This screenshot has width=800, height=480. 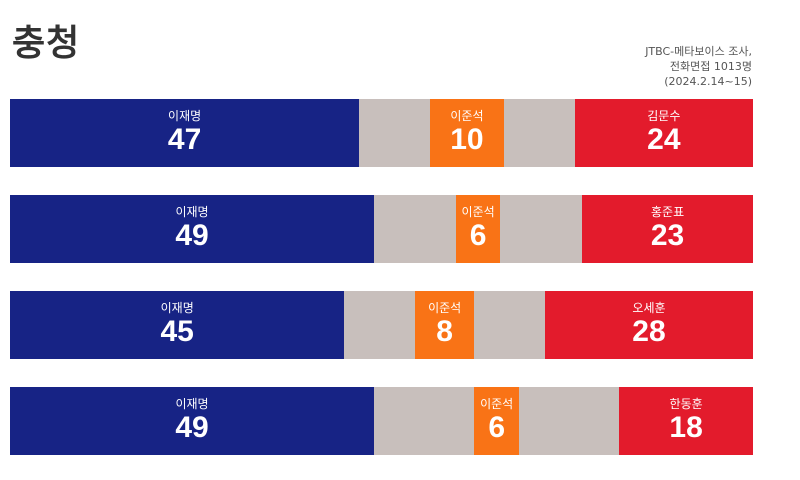 I want to click on bar-segment-right: 홍준표 23, so click(x=667, y=229).